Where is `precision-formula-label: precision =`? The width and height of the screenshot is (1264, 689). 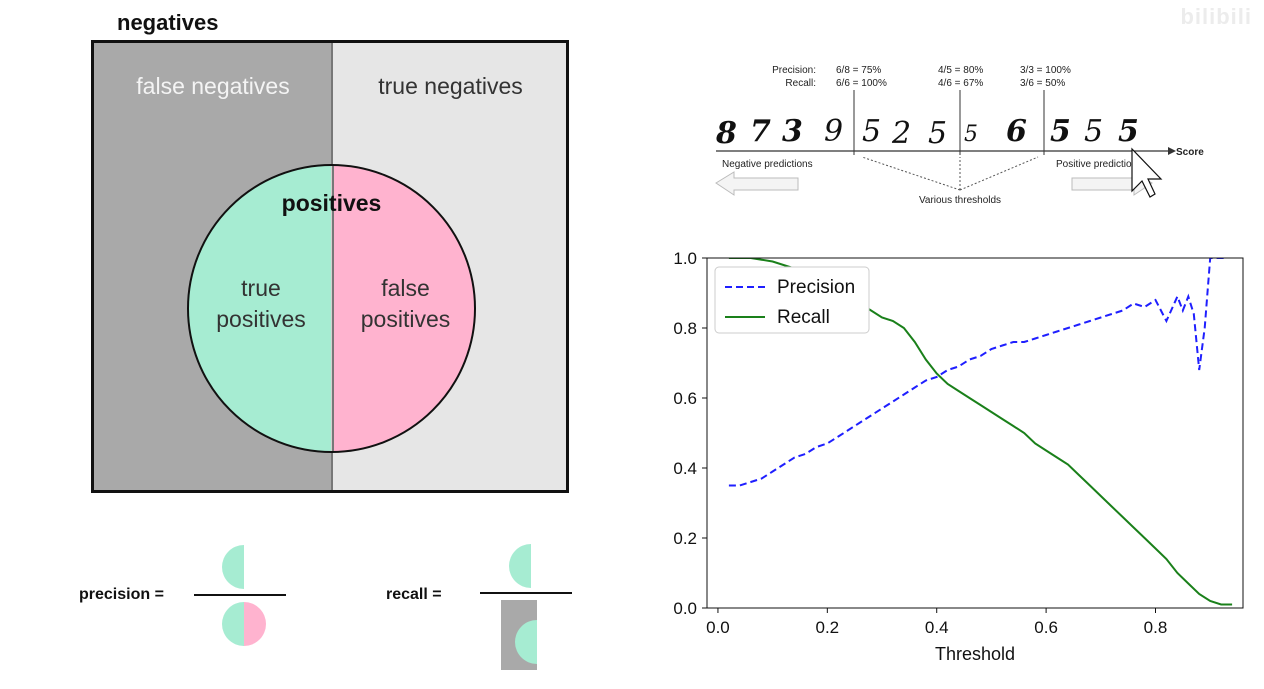
precision-formula-label: precision = is located at coordinates (121, 594).